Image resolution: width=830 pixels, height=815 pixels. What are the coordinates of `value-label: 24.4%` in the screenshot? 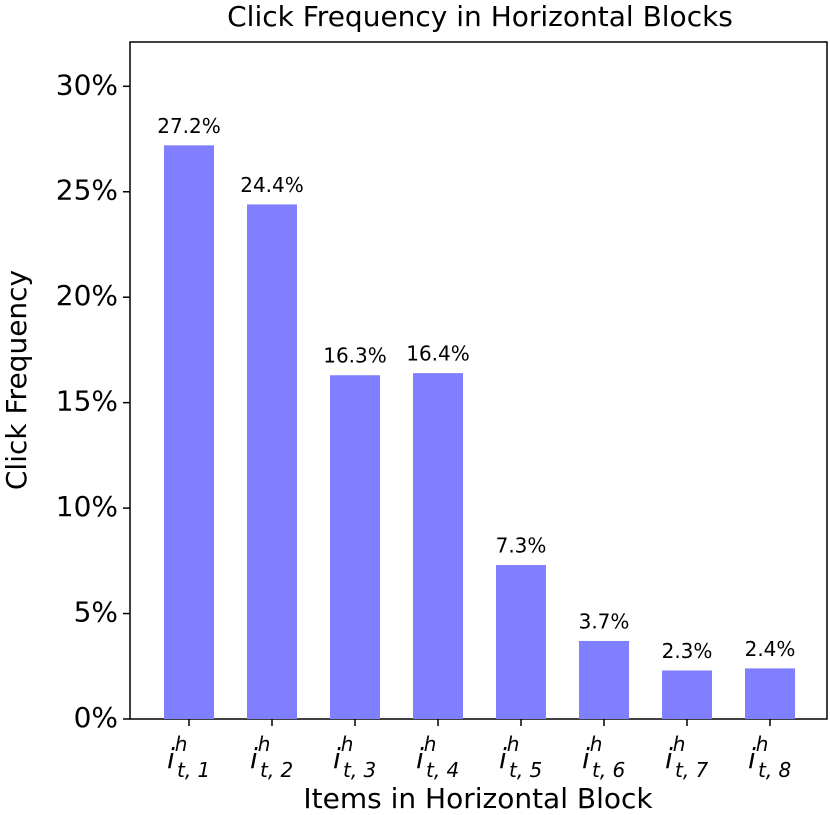 It's located at (272, 185).